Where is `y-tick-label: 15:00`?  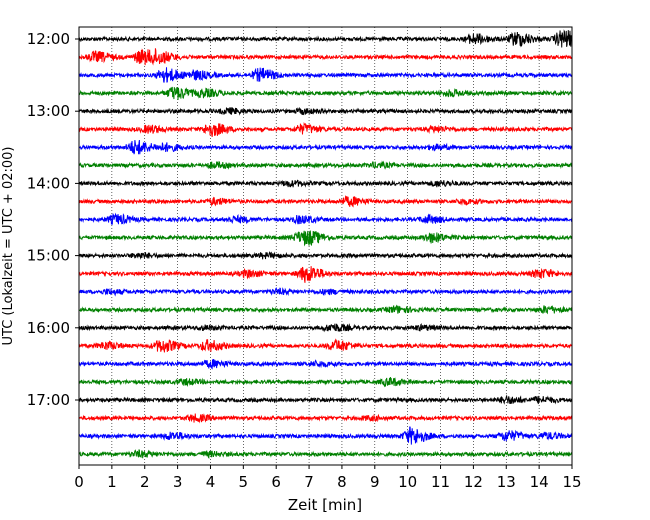
y-tick-label: 15:00 is located at coordinates (48, 256).